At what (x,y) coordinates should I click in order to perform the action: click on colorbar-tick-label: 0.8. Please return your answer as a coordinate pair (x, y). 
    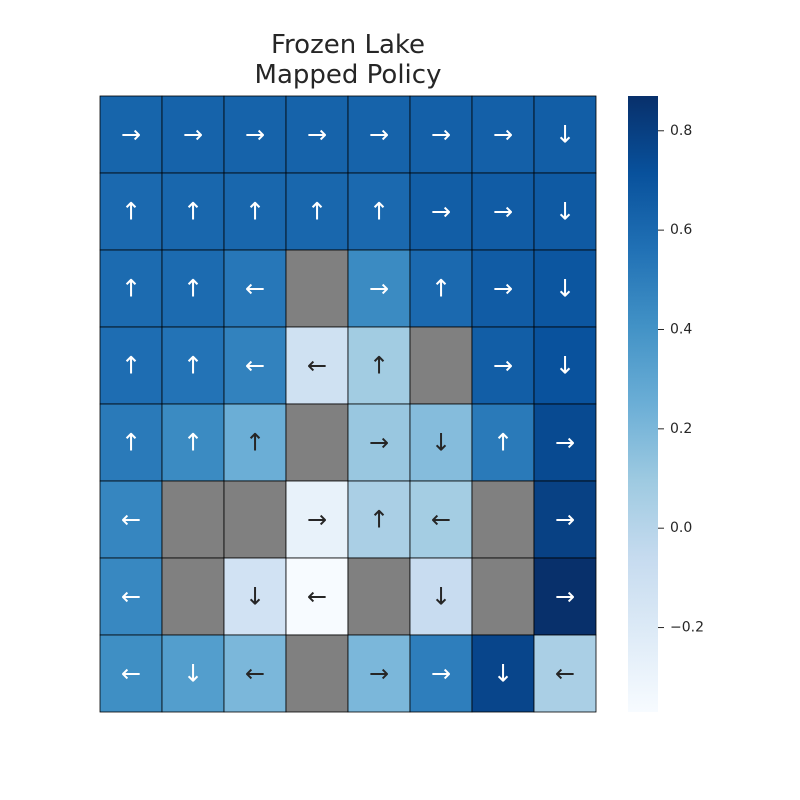
    Looking at the image, I should click on (681, 131).